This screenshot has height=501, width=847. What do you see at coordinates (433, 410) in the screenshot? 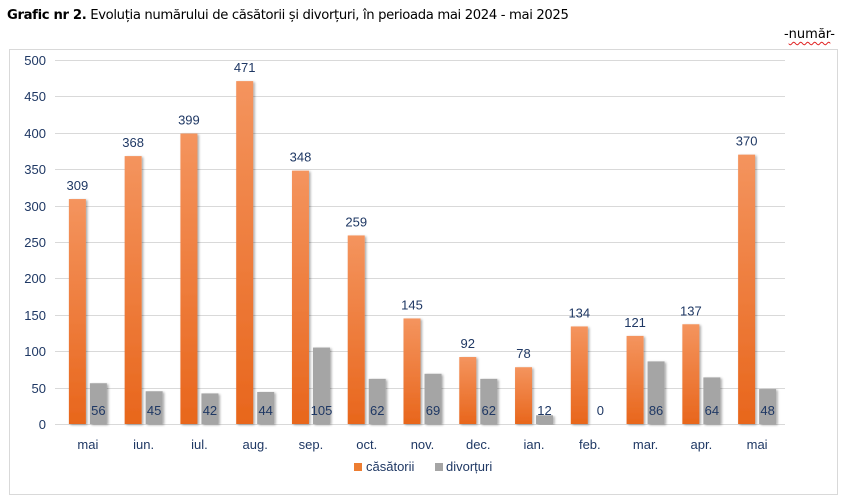
I see `data-label-divorturi: 69` at bounding box center [433, 410].